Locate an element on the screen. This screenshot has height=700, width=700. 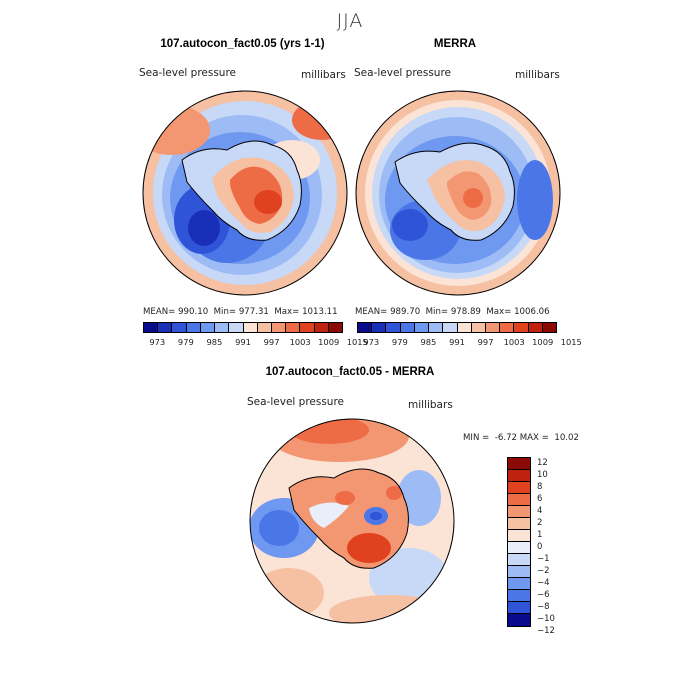
panel-1-field-label: Sea-level pressure is located at coordinates (188, 73).